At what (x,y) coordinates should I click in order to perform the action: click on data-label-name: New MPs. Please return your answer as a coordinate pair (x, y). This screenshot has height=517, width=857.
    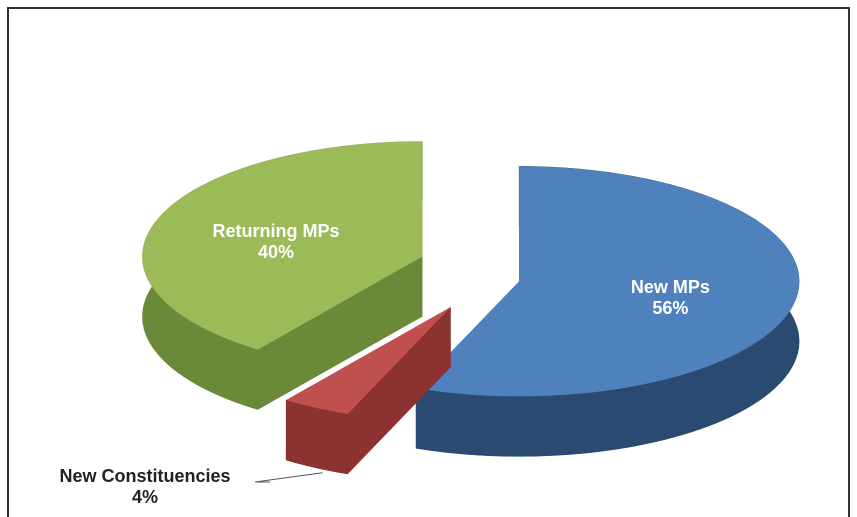
    Looking at the image, I should click on (670, 287).